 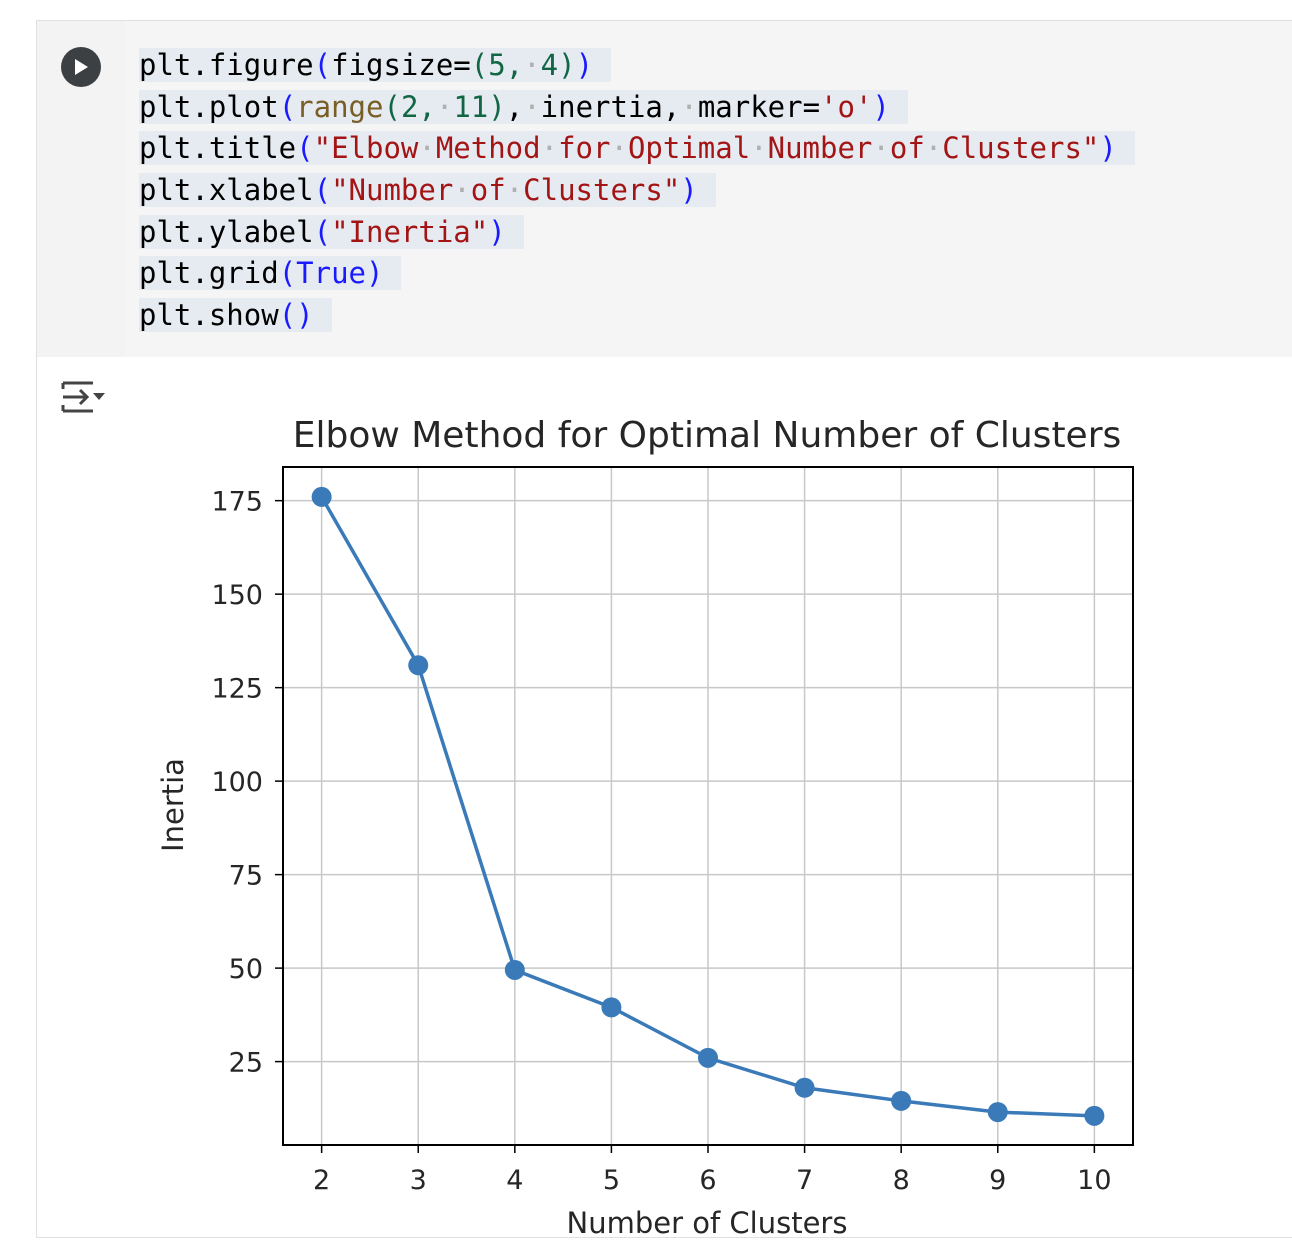 I want to click on code-token: 4, so click(x=549, y=65).